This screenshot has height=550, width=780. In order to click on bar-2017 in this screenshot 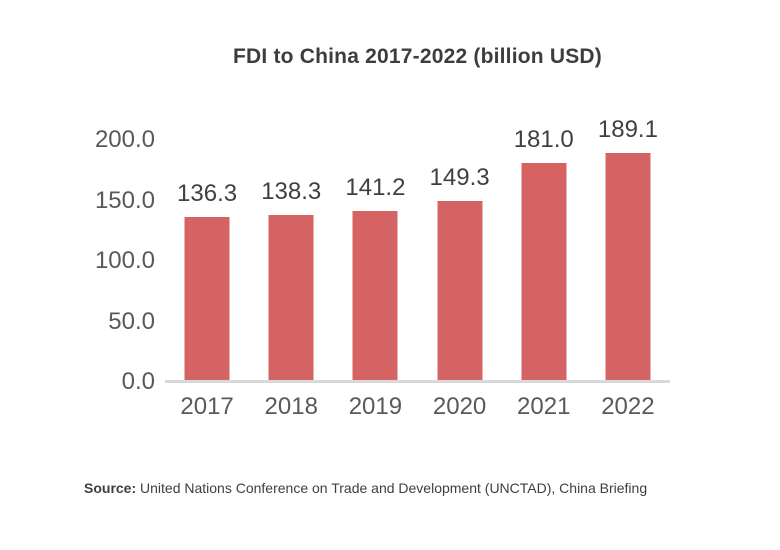, I will do `click(207, 299)`.